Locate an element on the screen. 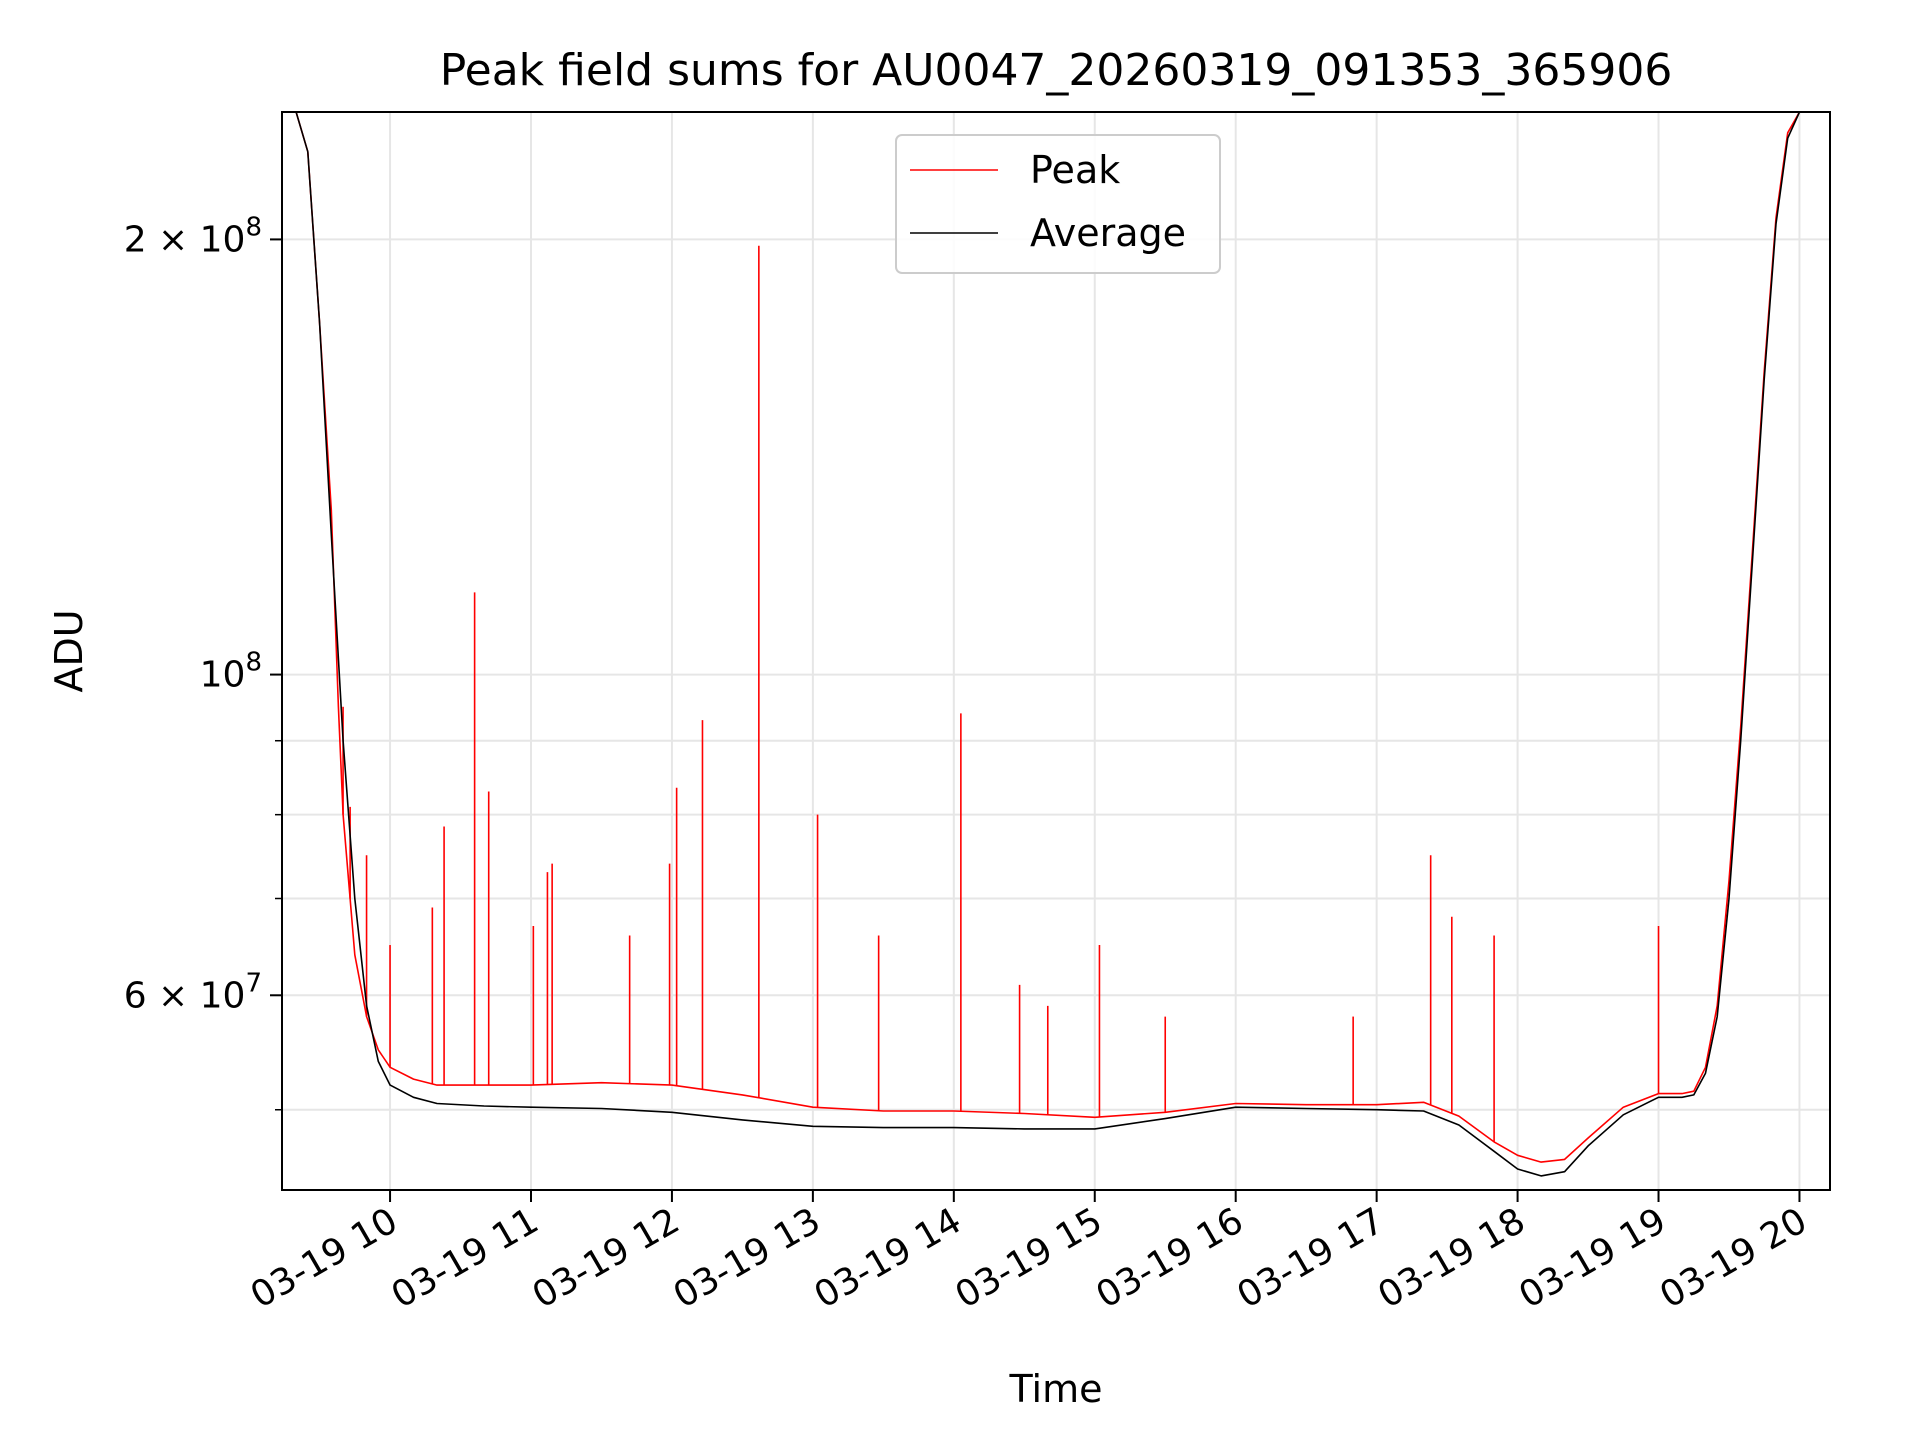  x-axis-label: Time is located at coordinates (1056, 1389).